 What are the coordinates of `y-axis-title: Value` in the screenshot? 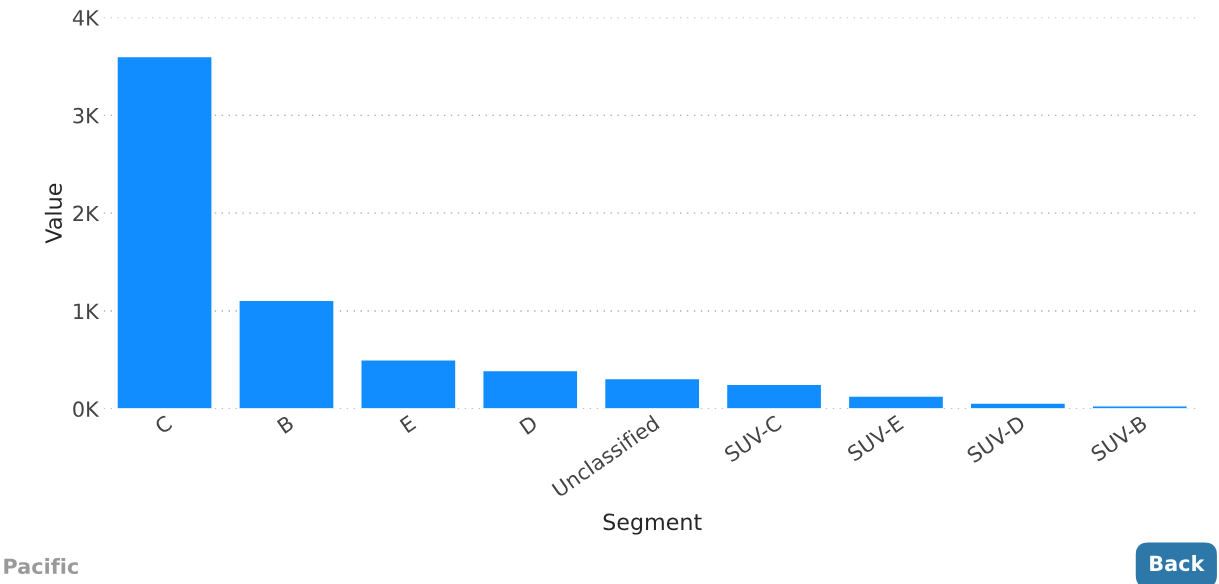 It's located at (53, 213).